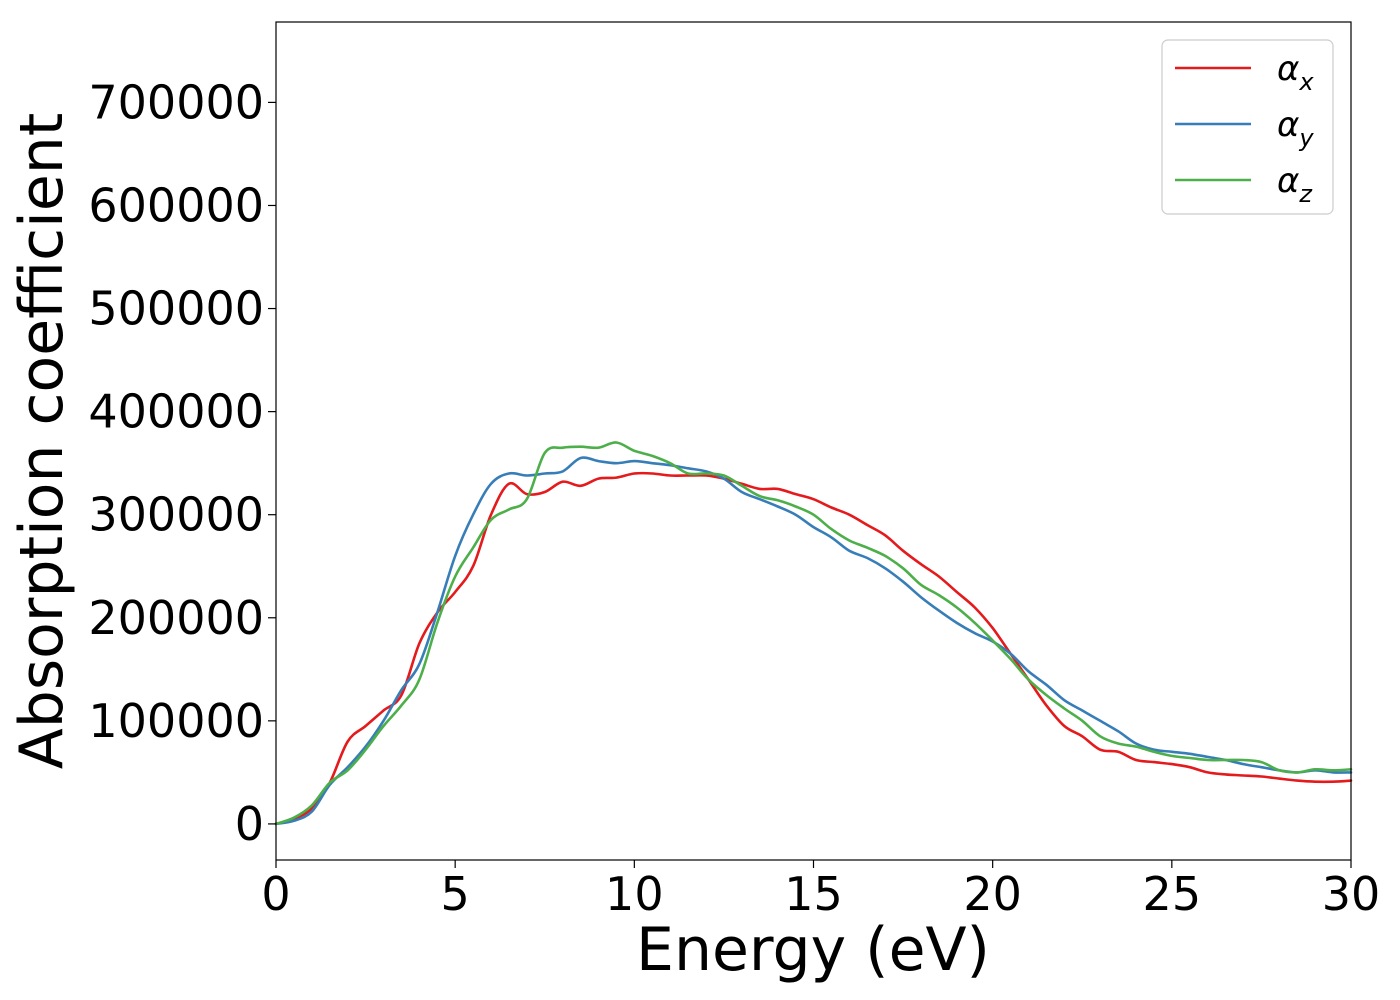 Image resolution: width=1400 pixels, height=1000 pixels. Describe the element at coordinates (1305, 194) in the screenshot. I see `legend-subscript: z` at that location.